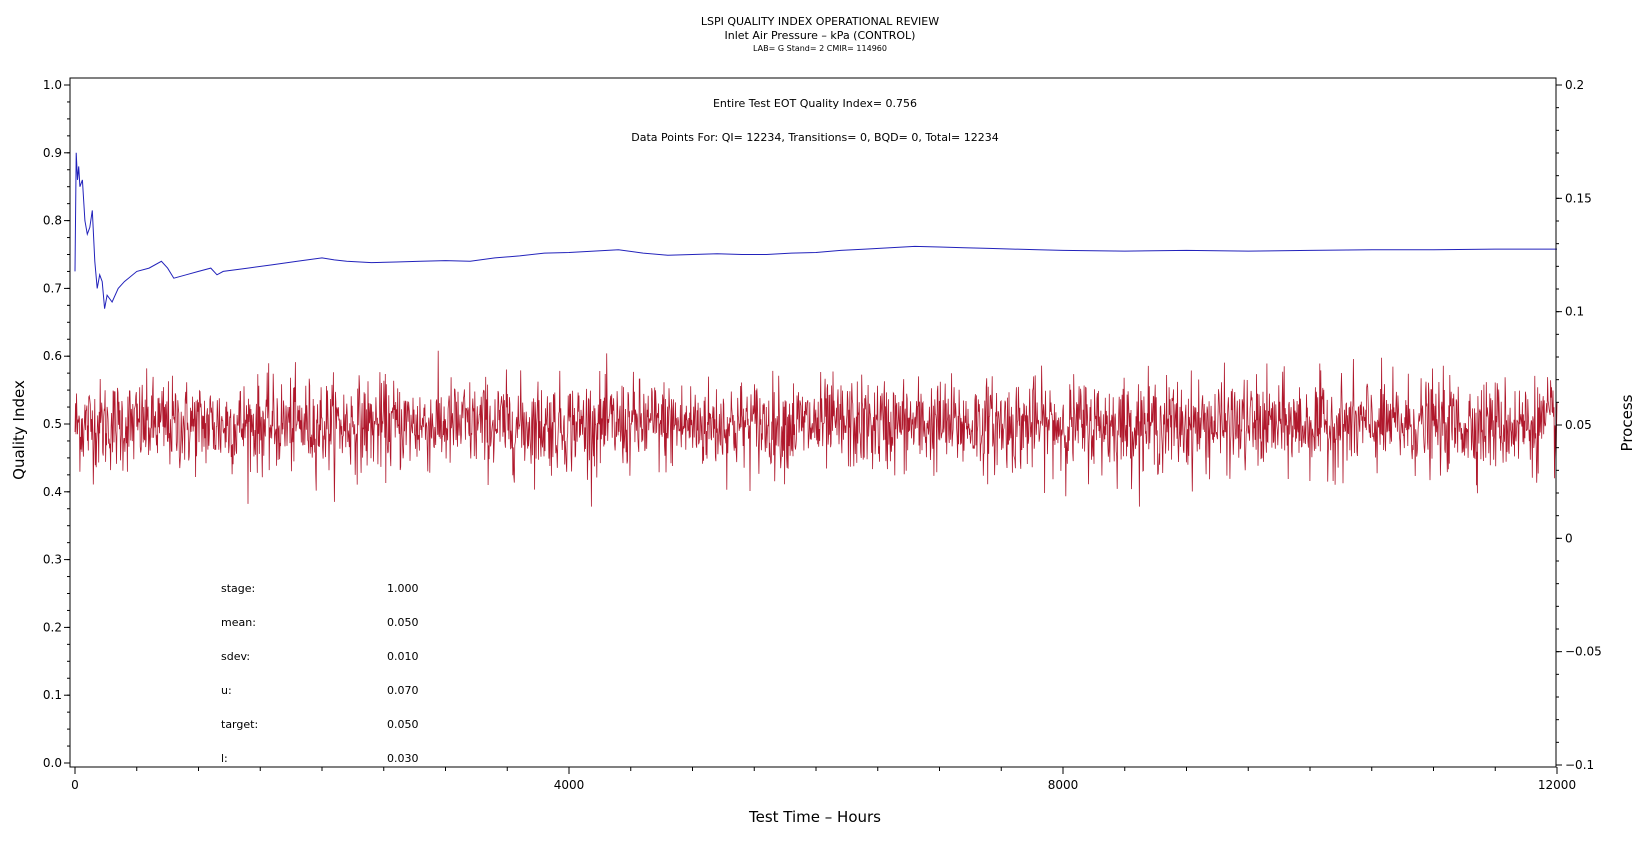  I want to click on stat-value: 0.010, so click(403, 656).